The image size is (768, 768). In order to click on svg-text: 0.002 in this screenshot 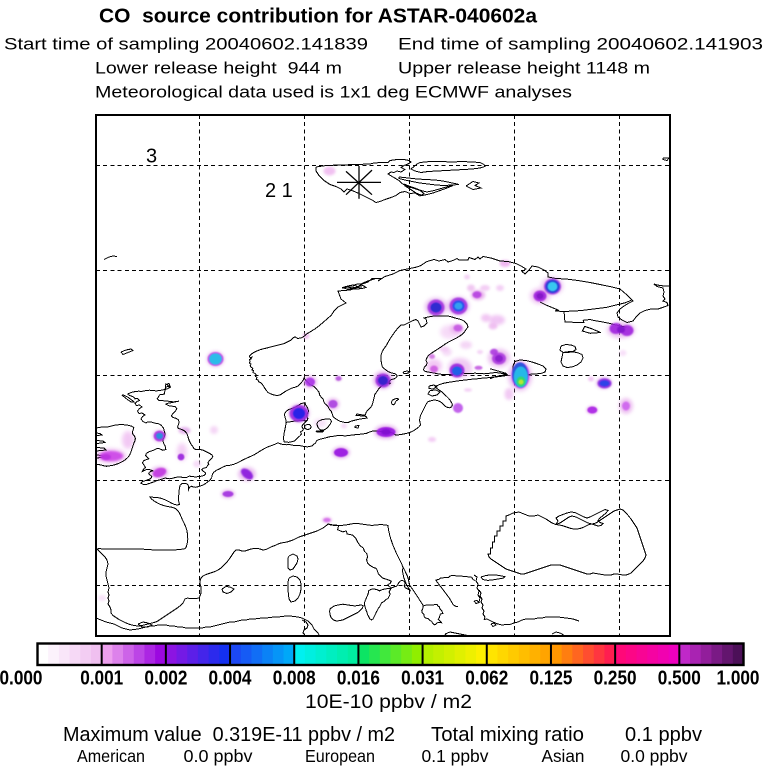, I will do `click(165, 679)`.